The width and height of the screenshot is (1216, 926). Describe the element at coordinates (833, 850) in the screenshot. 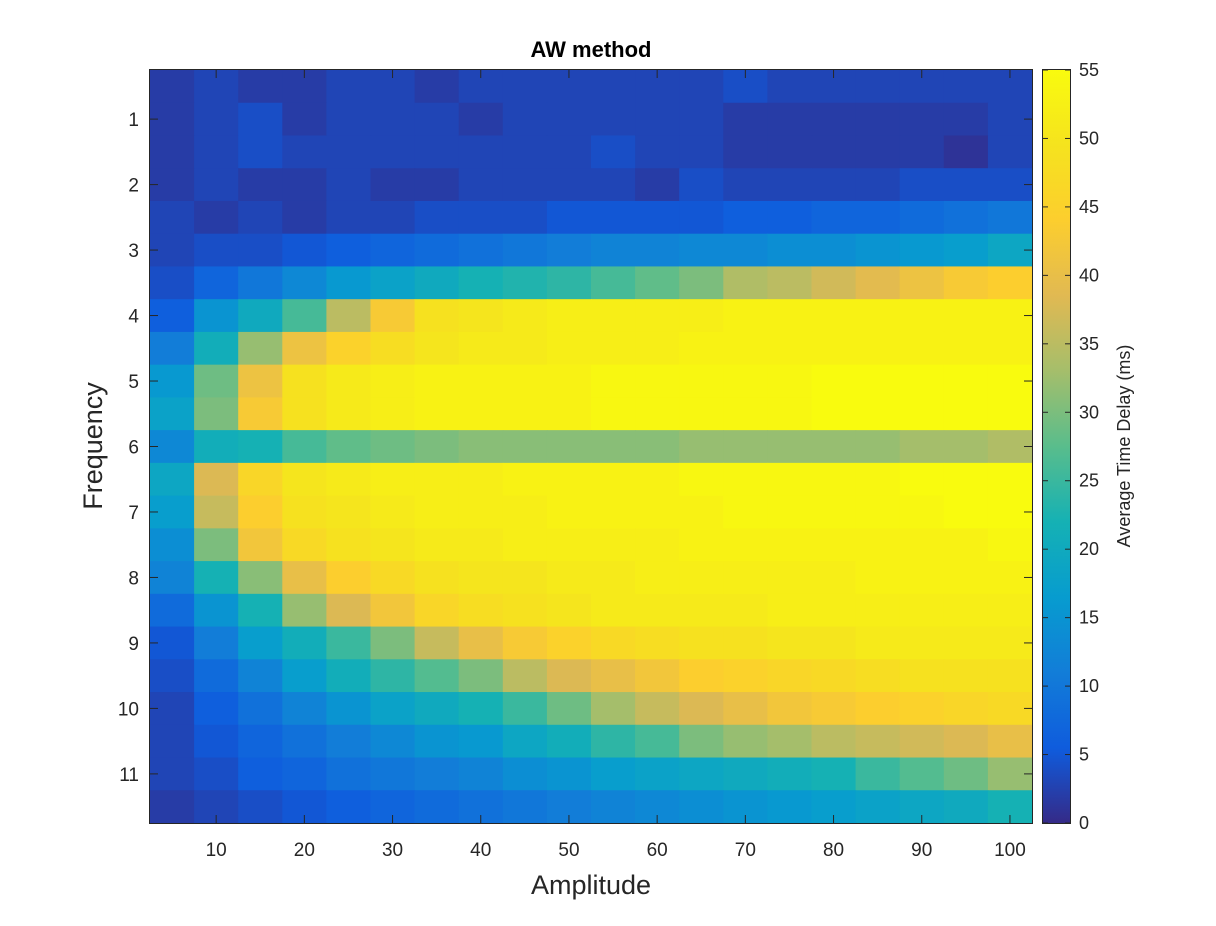

I see `x-tick-label: 80` at that location.